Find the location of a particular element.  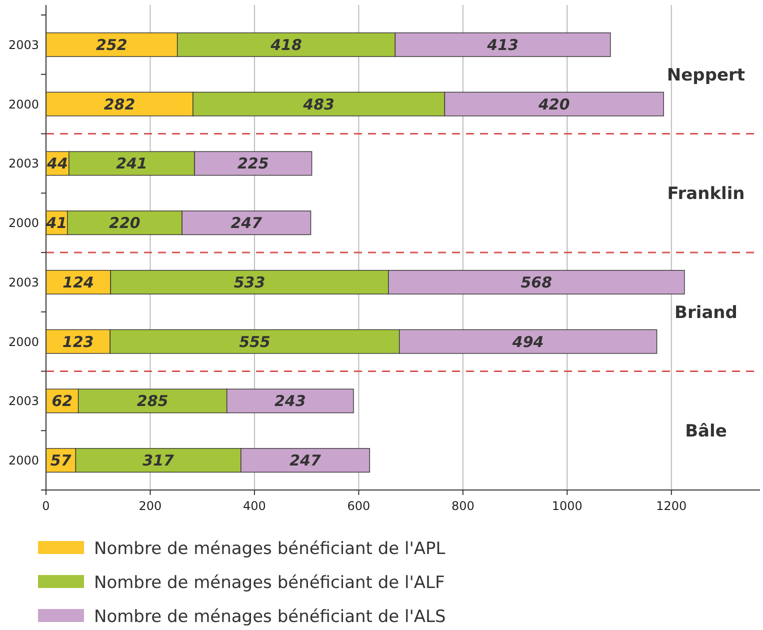

legend-label: Nombre de ménages bénéficiant de l'APL is located at coordinates (270, 548).